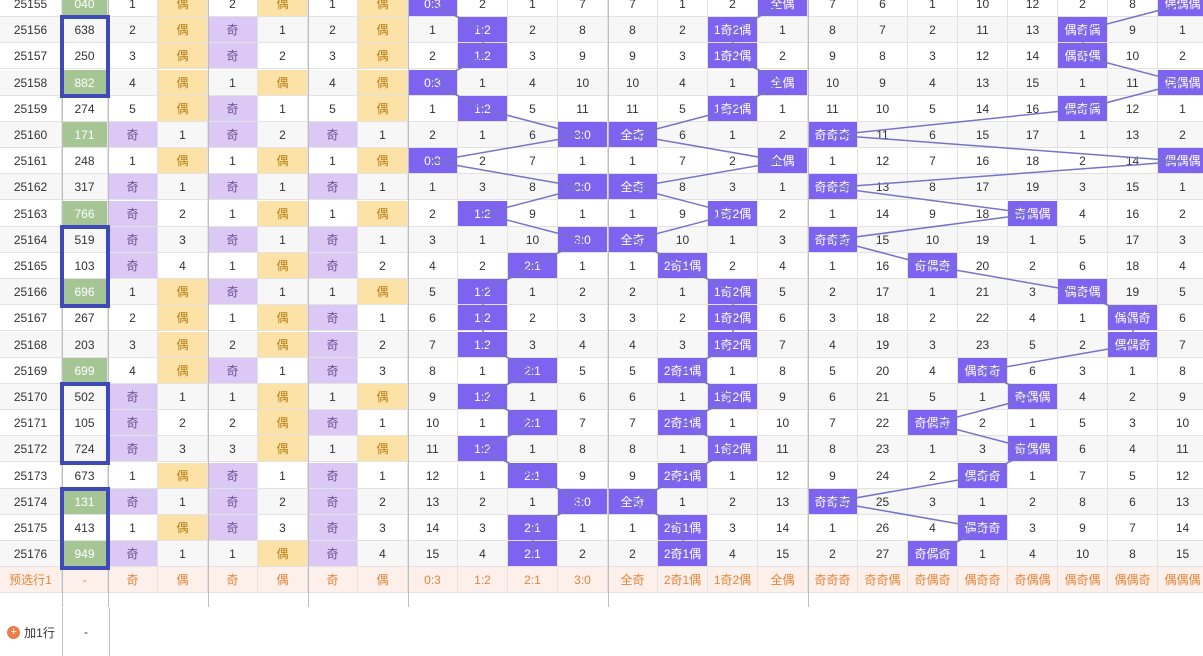  I want to click on issue-cell: 25158, so click(31, 83).